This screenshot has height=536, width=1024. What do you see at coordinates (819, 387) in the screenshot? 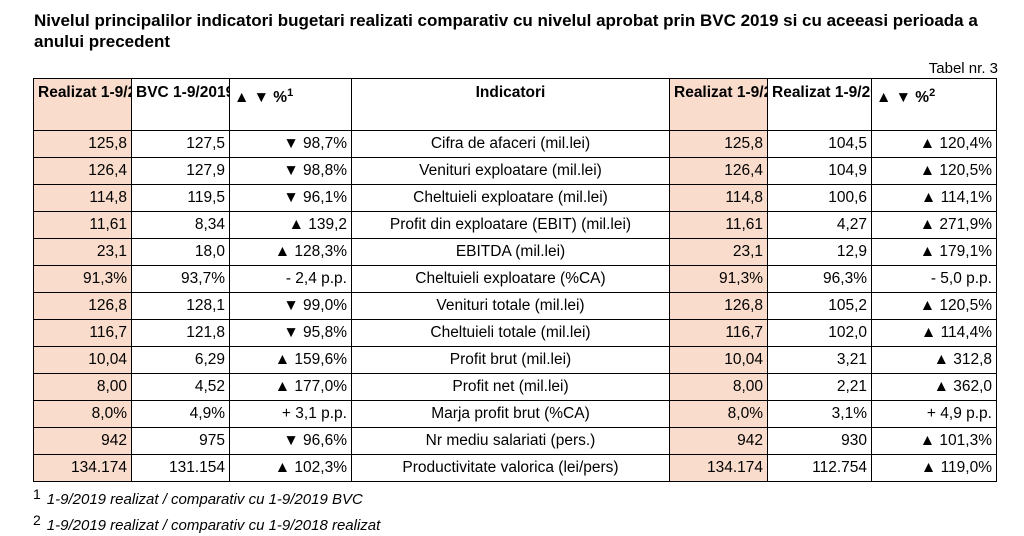
I see `cell-realizat-2018: 2,21` at bounding box center [819, 387].